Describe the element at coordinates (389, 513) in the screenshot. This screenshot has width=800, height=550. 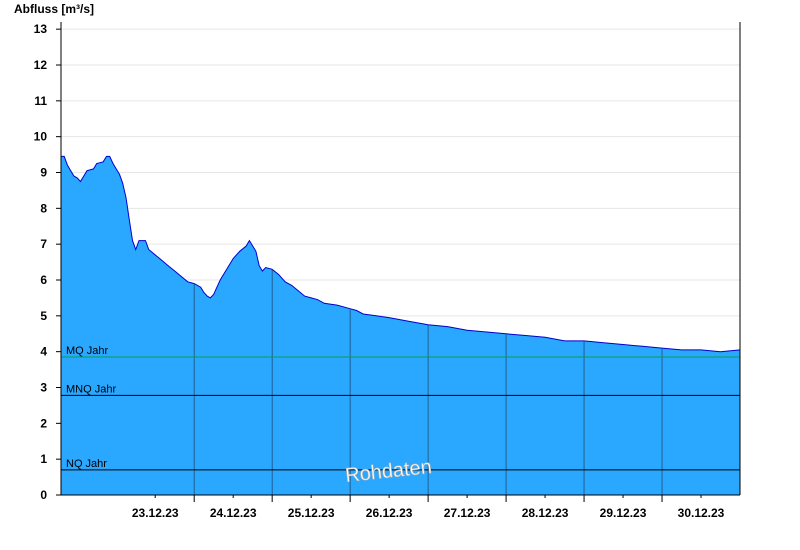
I see `x-tick-label: 26.12.23` at that location.